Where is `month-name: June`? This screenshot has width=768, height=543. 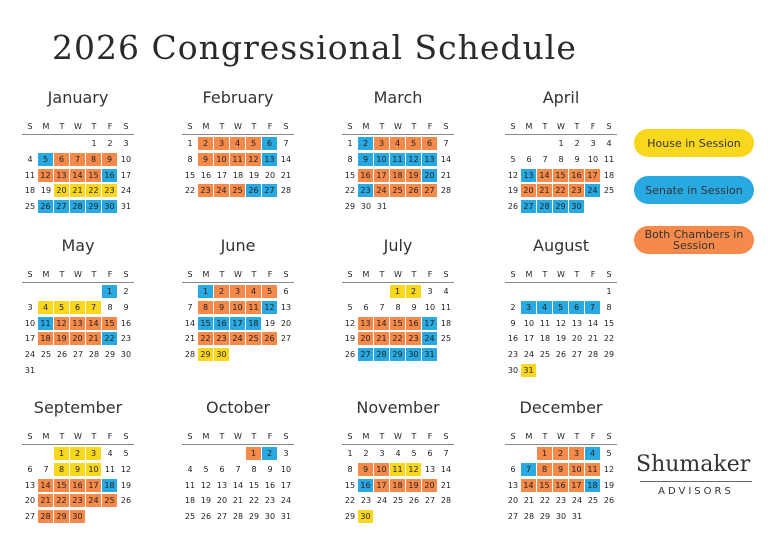
month-name: June is located at coordinates (238, 245).